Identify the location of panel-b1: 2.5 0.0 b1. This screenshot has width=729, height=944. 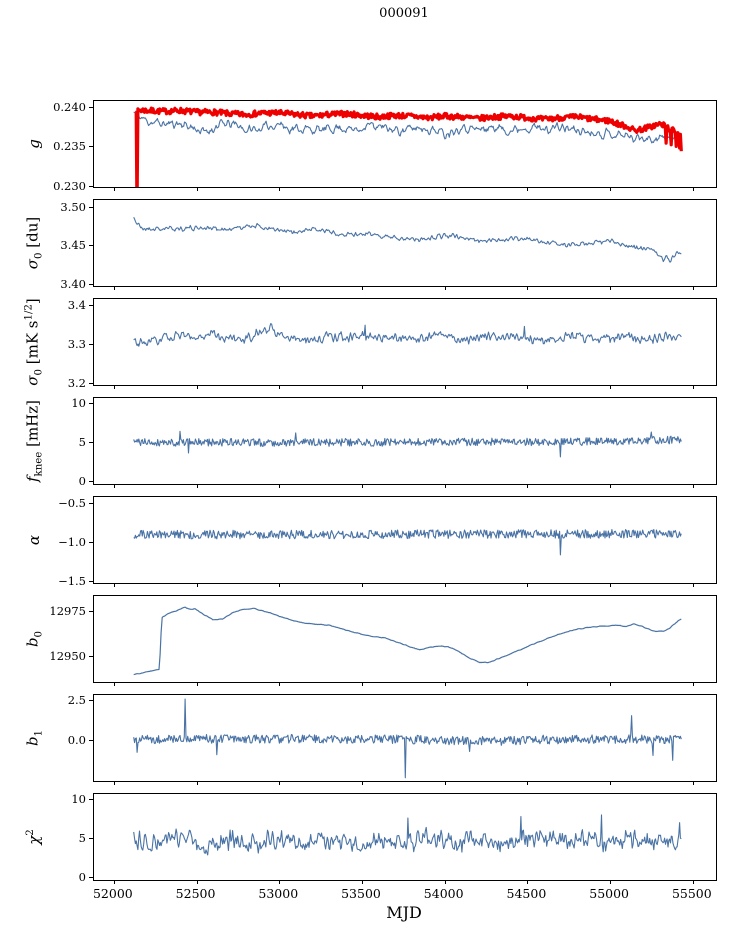
(370, 739).